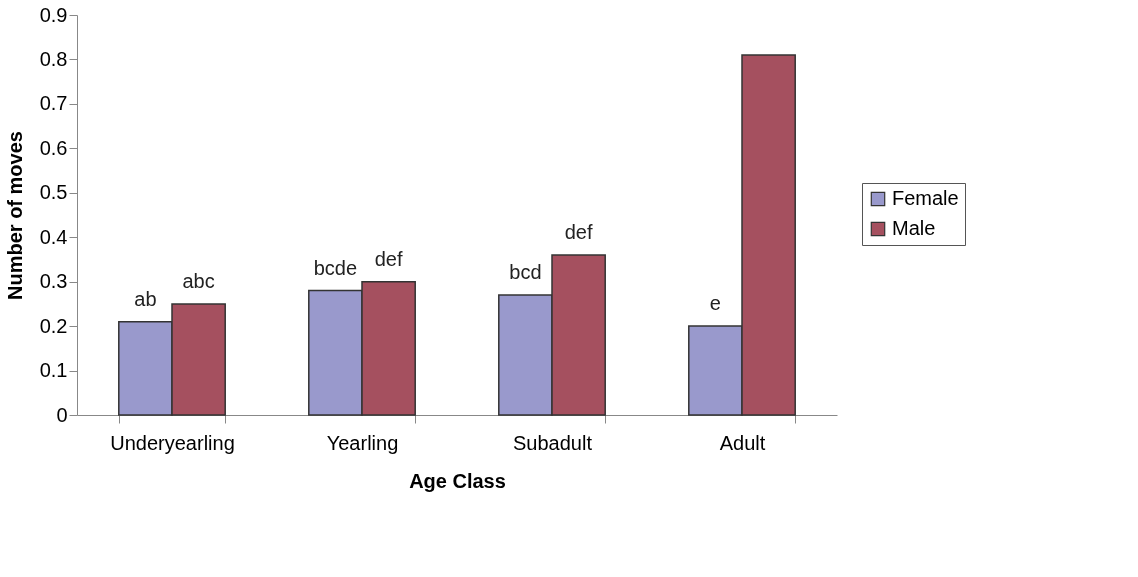 This screenshot has height=577, width=1138. What do you see at coordinates (925, 198) in the screenshot?
I see `legend-label: Female` at bounding box center [925, 198].